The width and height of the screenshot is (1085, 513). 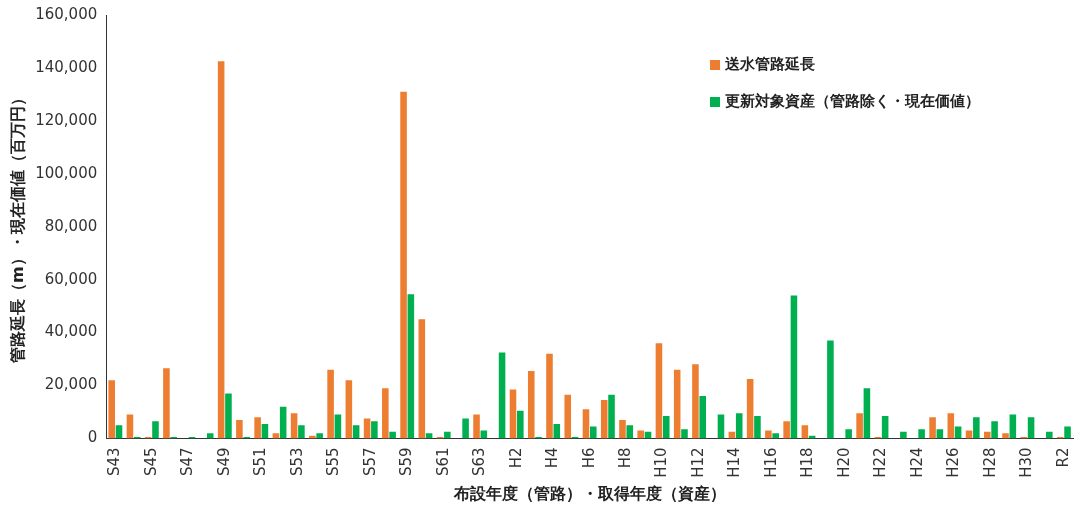 What do you see at coordinates (989, 462) in the screenshot?
I see `x-tick-label: H28` at bounding box center [989, 462].